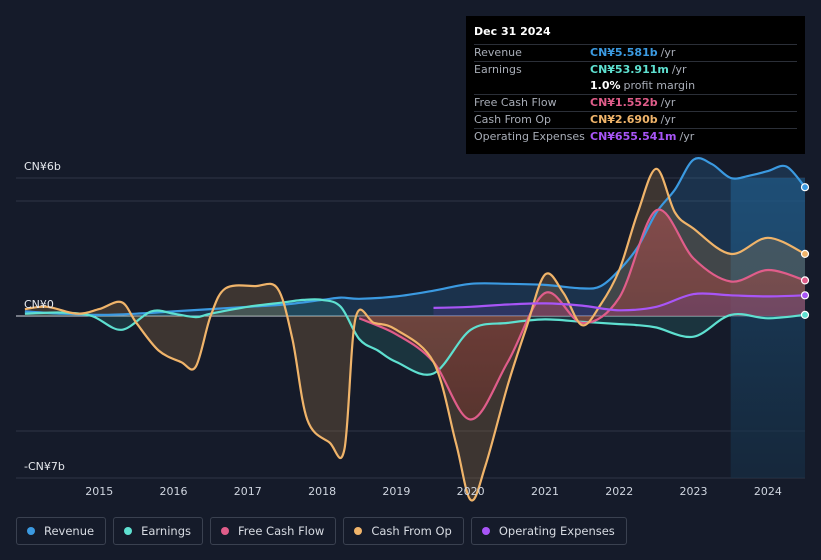 The image size is (821, 560). Describe the element at coordinates (166, 531) in the screenshot. I see `legend-label: Earnings` at that location.